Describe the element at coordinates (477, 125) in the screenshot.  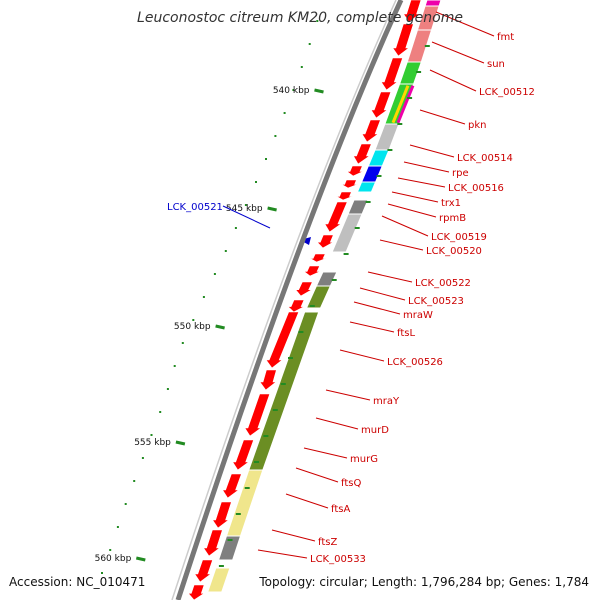
I see `gene-label-pkn: pkn` at that location.